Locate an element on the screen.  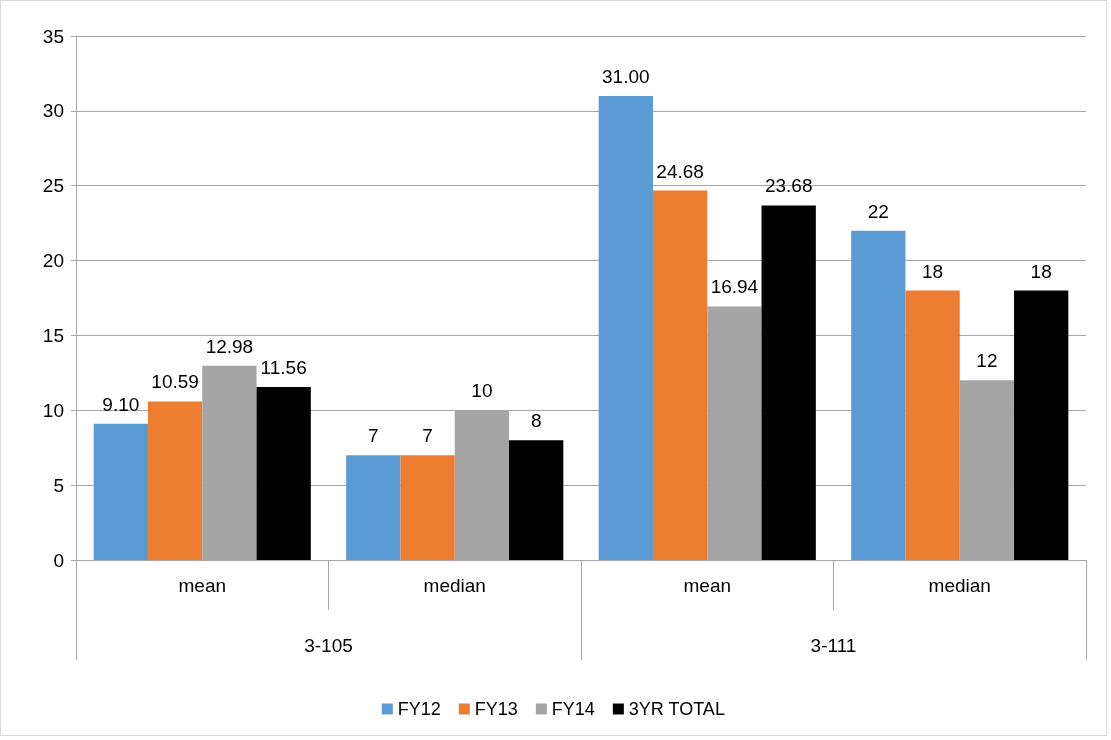
data-label: 12.98 is located at coordinates (229, 346).